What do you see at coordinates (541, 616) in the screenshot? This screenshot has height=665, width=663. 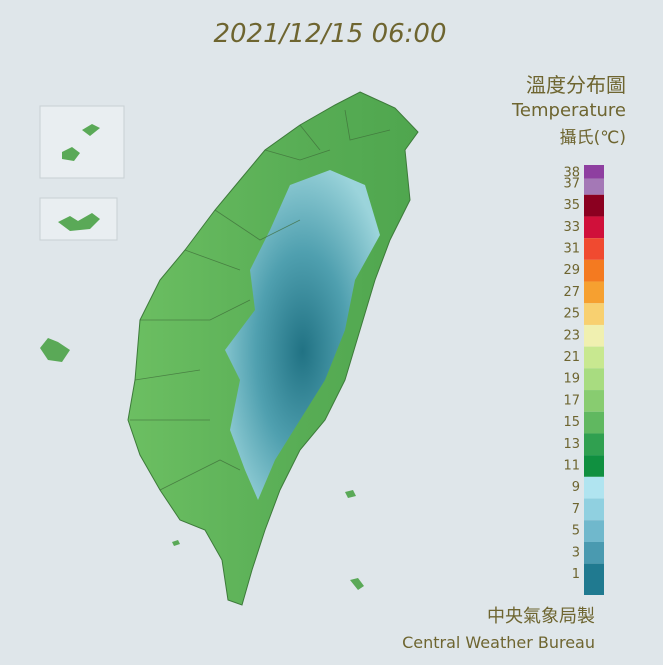 I see `agency-zh: 中央氣象局製` at bounding box center [541, 616].